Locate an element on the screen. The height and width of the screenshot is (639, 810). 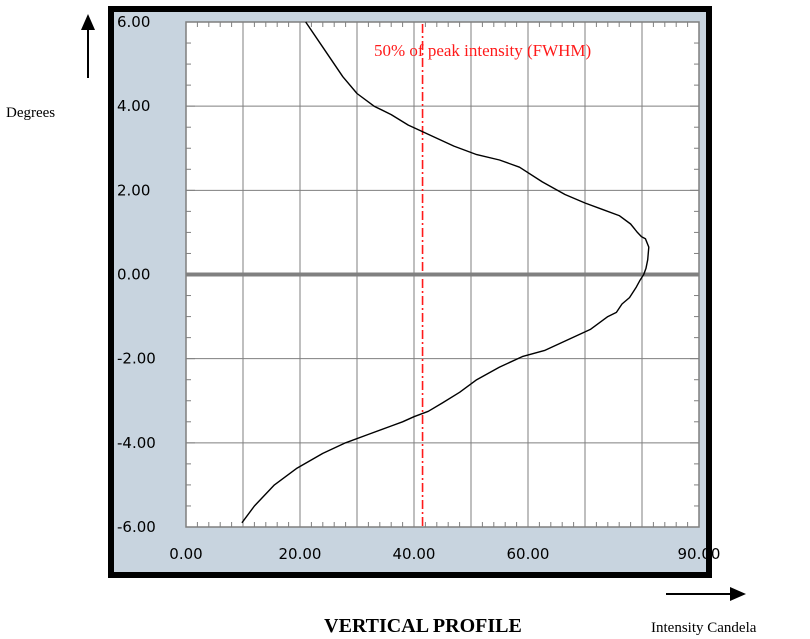
x-tick-label: 0.00 is located at coordinates (185, 554).